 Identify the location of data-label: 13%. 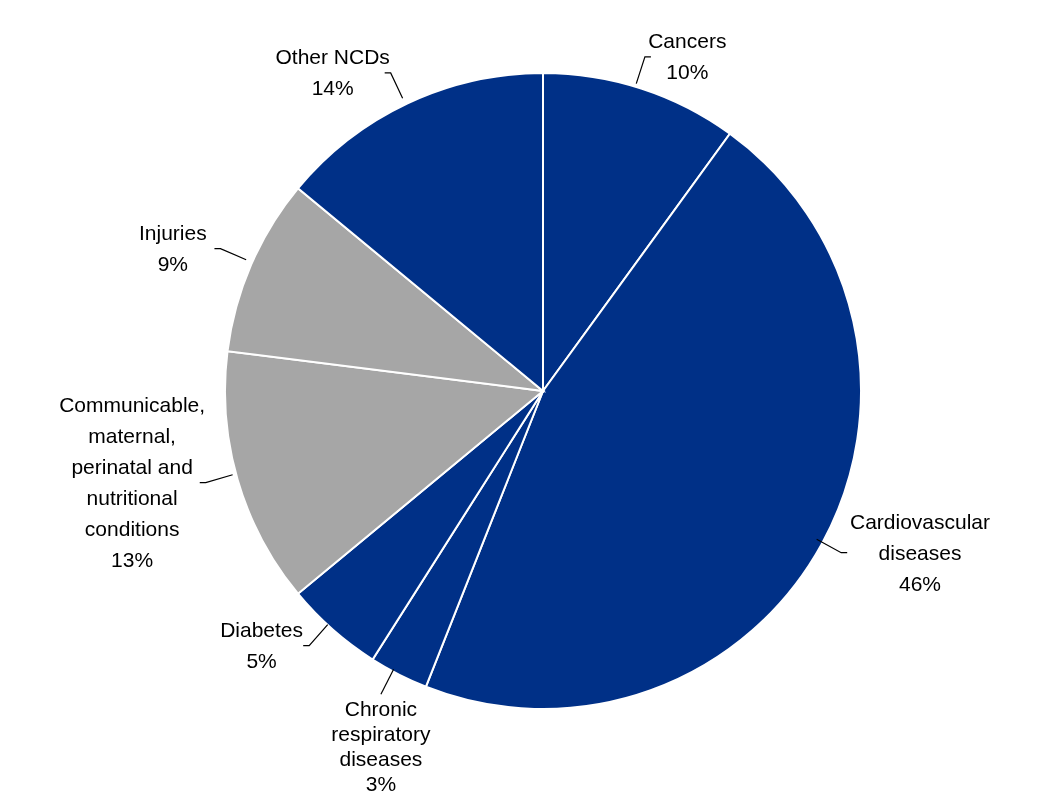
(132, 560).